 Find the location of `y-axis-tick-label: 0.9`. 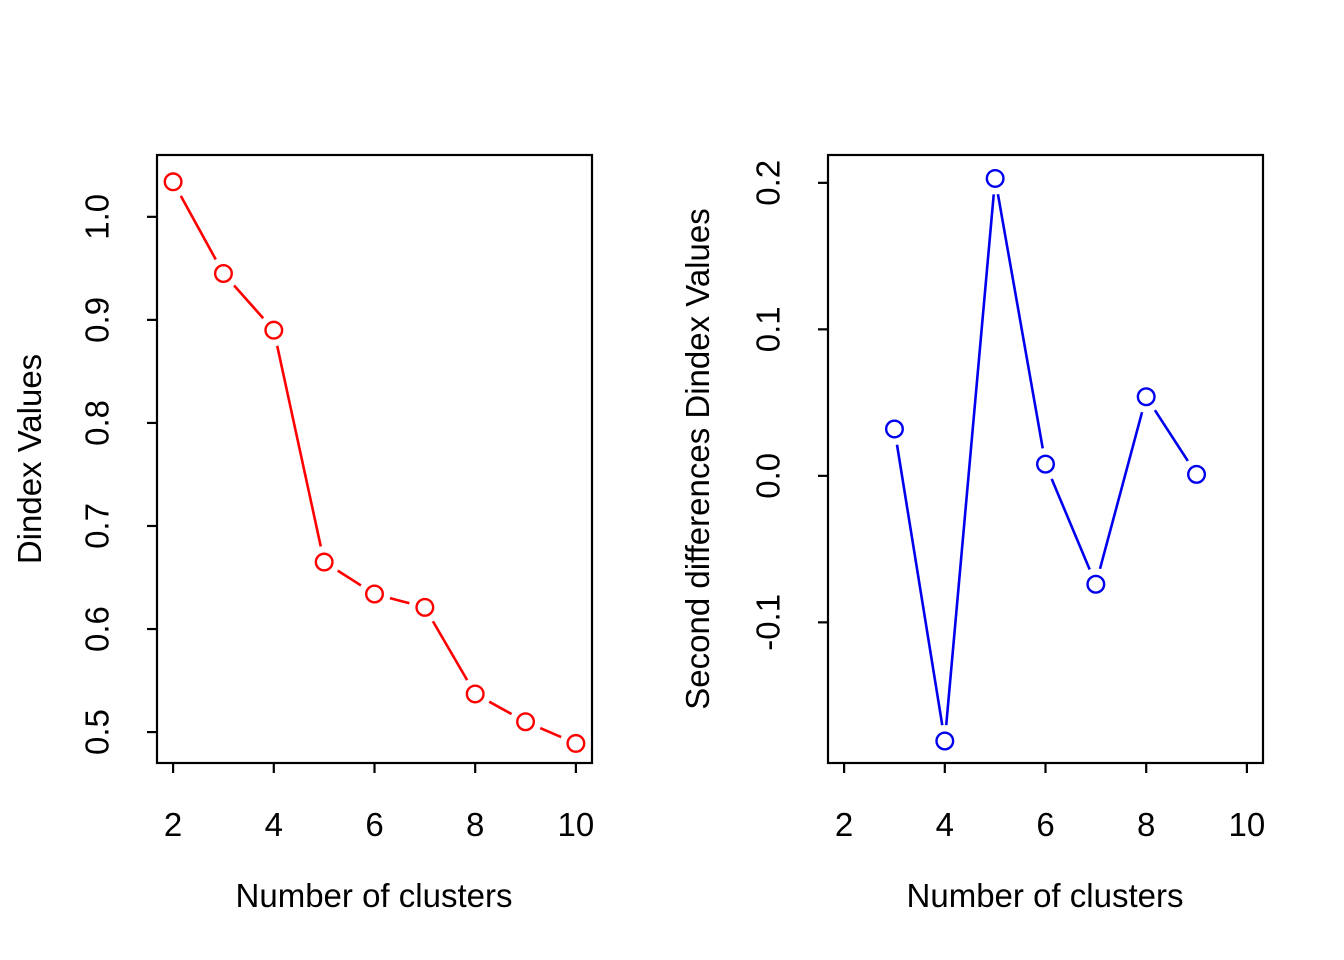

y-axis-tick-label: 0.9 is located at coordinates (97, 320).